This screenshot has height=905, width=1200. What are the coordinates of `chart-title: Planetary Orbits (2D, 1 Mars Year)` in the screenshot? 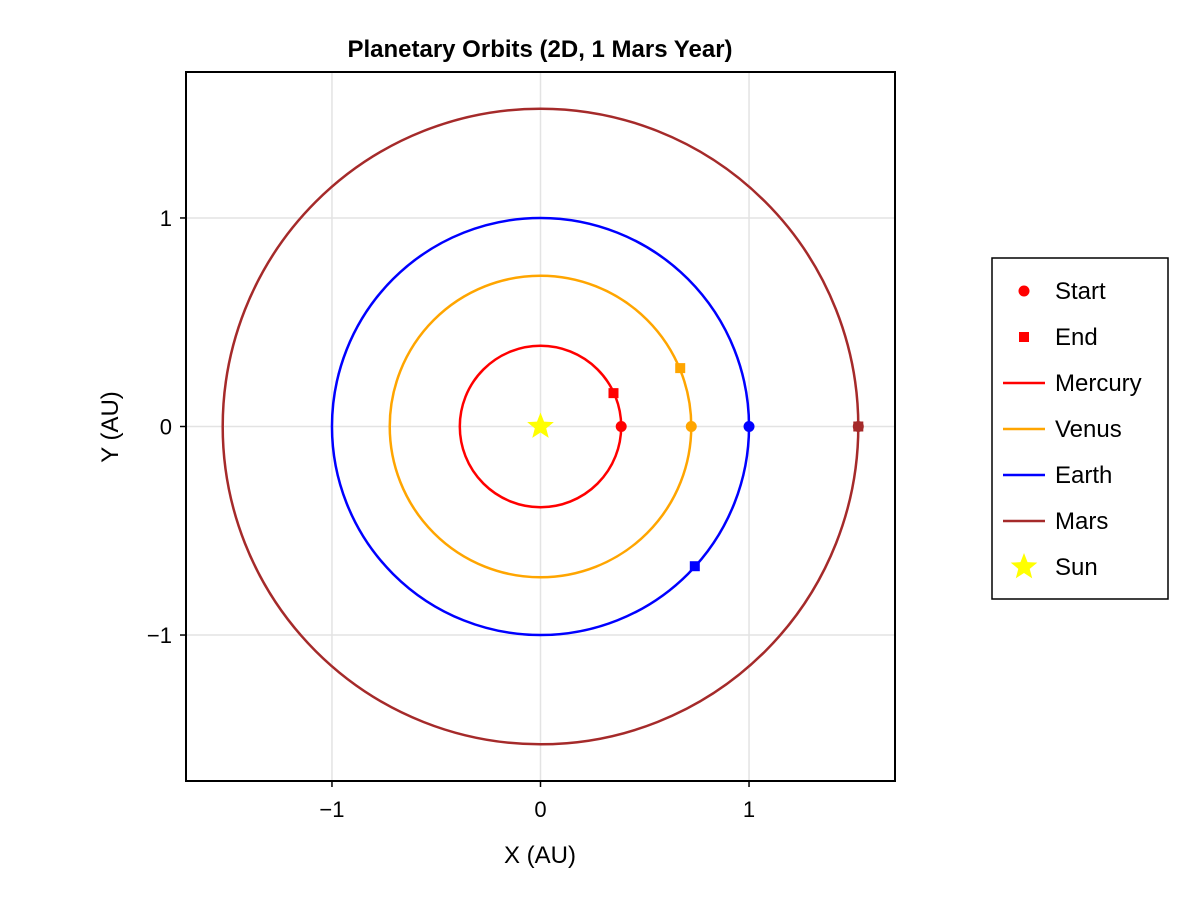 It's located at (539, 49).